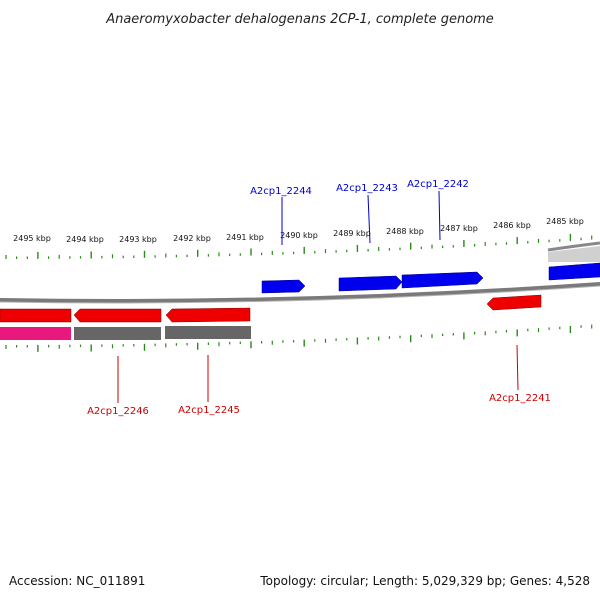 This screenshot has height=600, width=600. I want to click on reverse-genes, so click(271, 308).